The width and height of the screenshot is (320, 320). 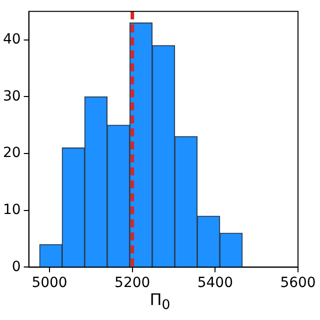 What do you see at coordinates (50, 283) in the screenshot?
I see `x-tick-label: 5000` at bounding box center [50, 283].